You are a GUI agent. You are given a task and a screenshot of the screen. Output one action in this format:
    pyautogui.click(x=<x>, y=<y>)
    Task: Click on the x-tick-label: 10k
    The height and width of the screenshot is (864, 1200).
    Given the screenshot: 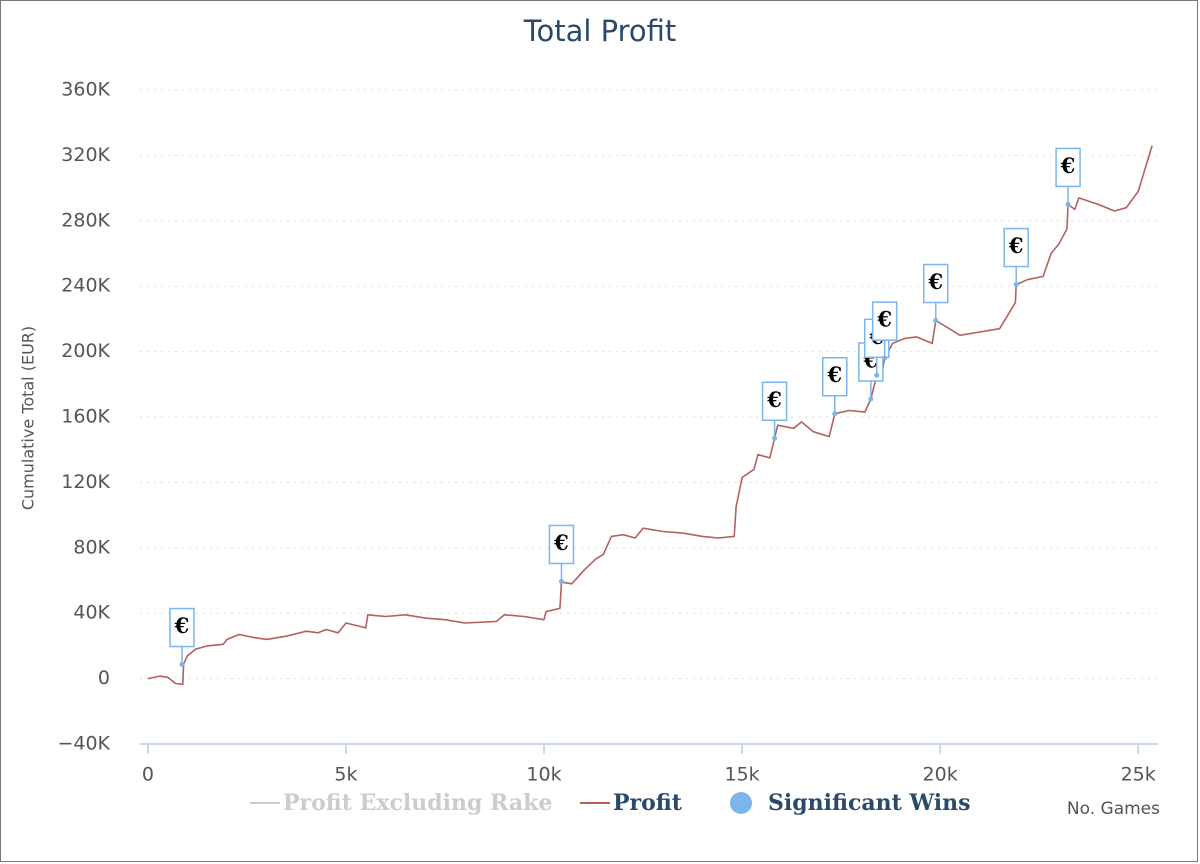 What is the action you would take?
    pyautogui.click(x=543, y=775)
    